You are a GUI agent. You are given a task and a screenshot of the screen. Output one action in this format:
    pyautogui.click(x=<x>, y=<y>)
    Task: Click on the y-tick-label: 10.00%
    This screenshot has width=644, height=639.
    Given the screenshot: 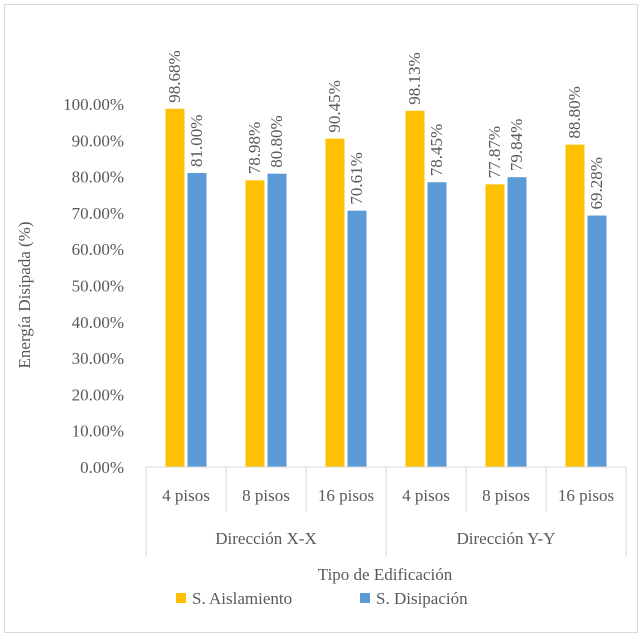 What is the action you would take?
    pyautogui.click(x=98, y=431)
    